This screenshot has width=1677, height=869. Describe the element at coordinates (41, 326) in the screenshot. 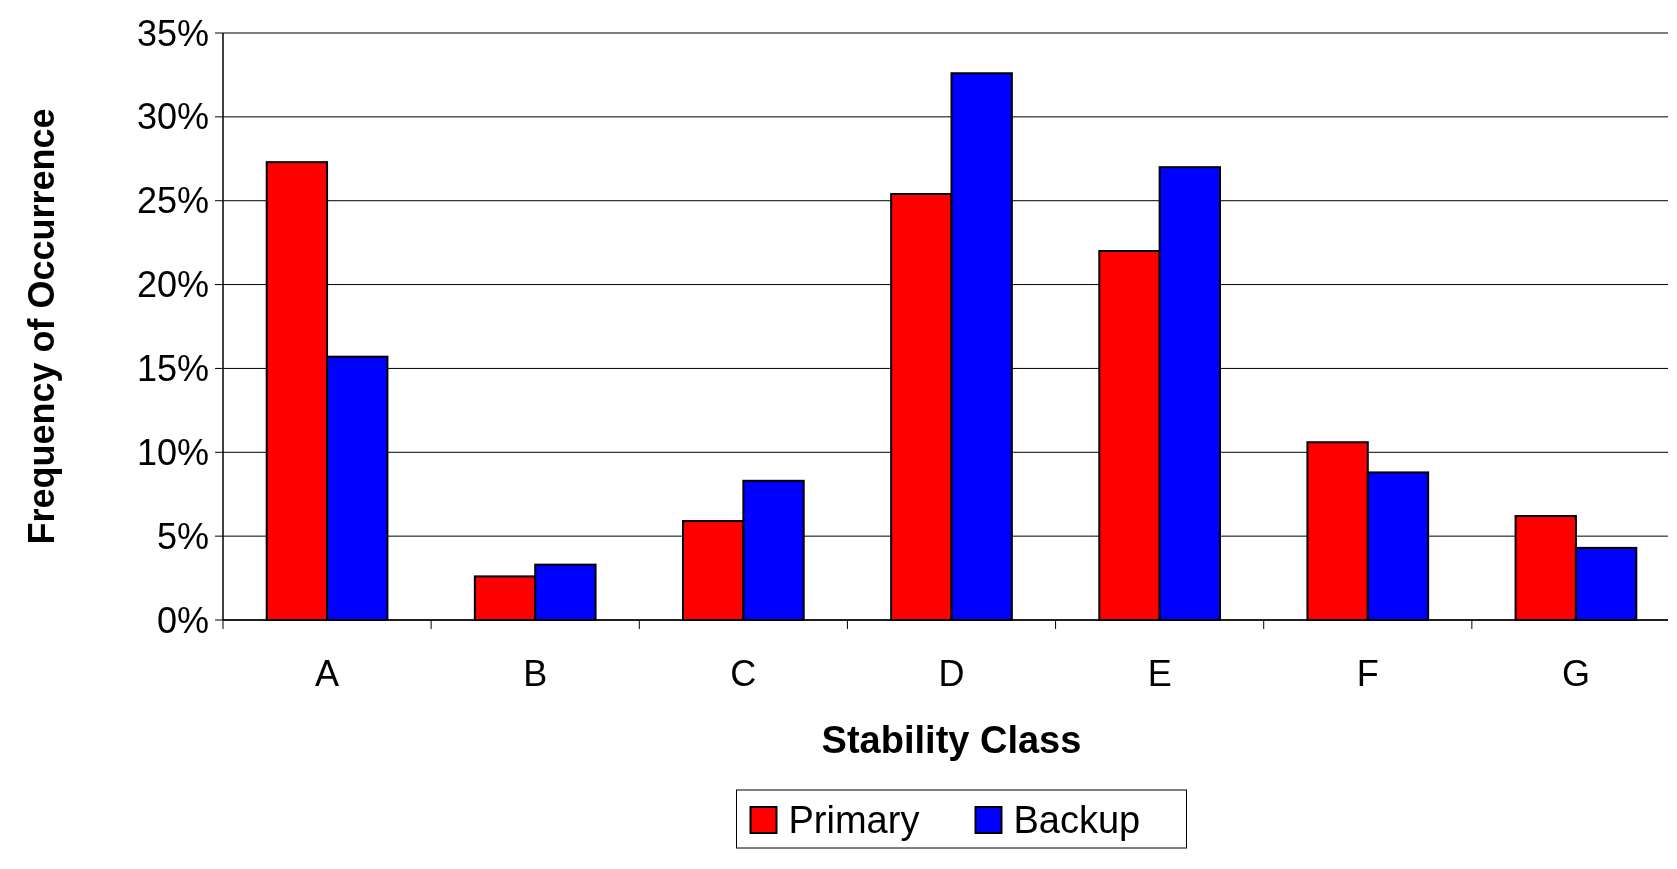

I see `y-axis-title: Frequency of Occurrence` at that location.